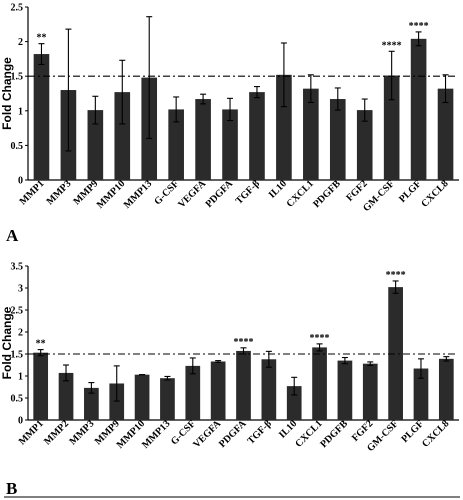  I want to click on x-tick-label: MMP10, so click(111, 194).